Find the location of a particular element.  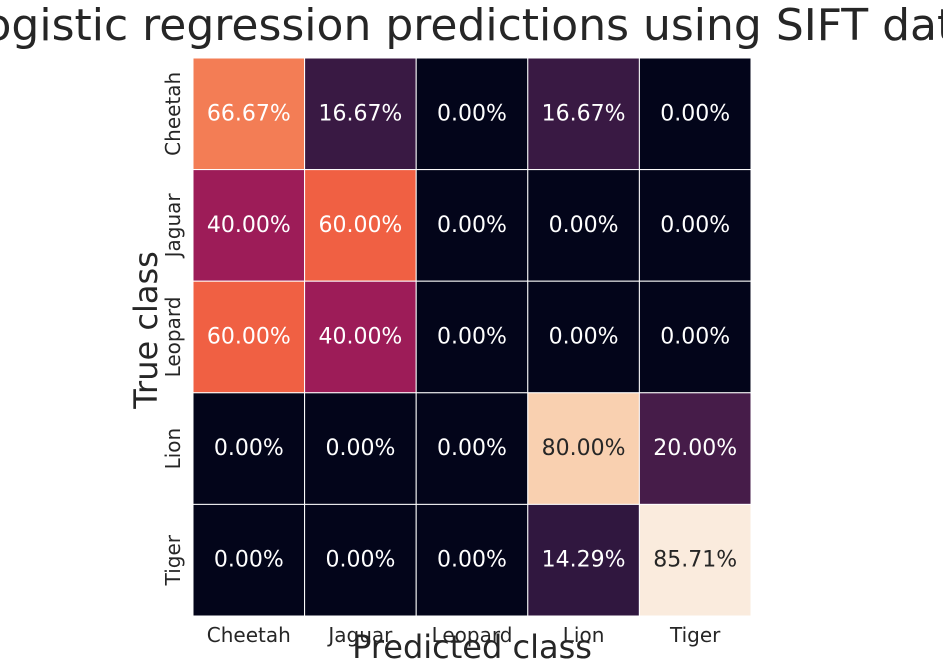

cell-label-r2-c1: 40.00% is located at coordinates (360, 337).